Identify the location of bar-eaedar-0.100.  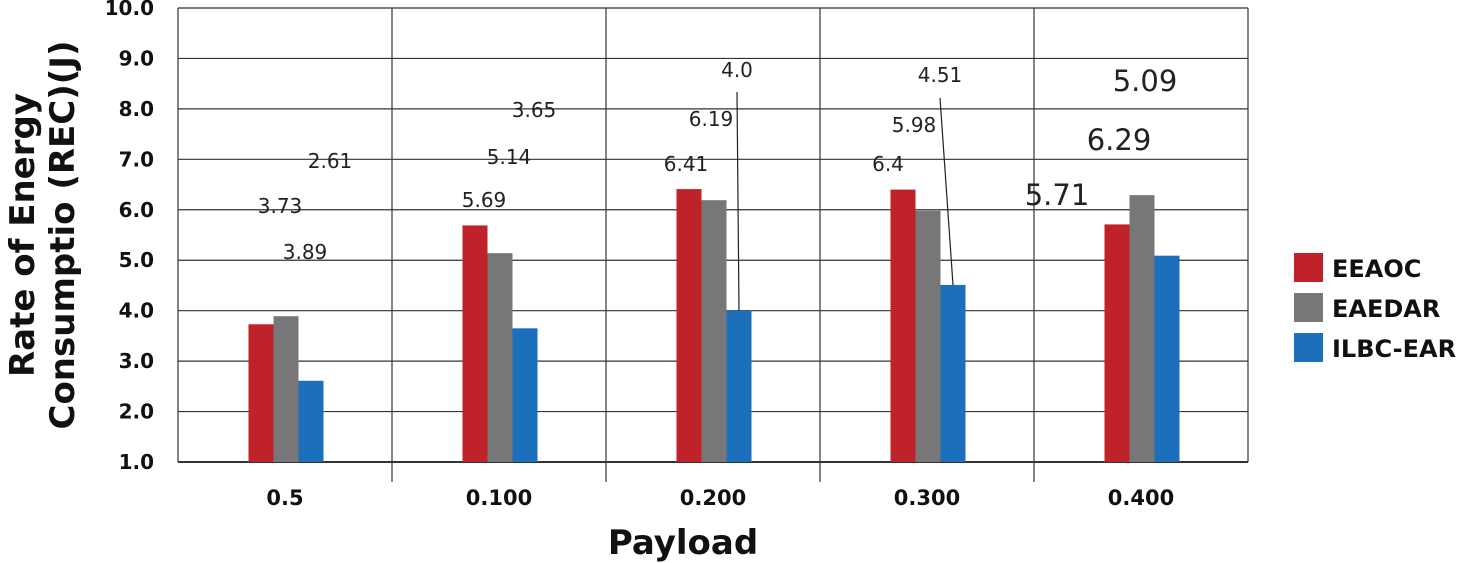
(500, 357).